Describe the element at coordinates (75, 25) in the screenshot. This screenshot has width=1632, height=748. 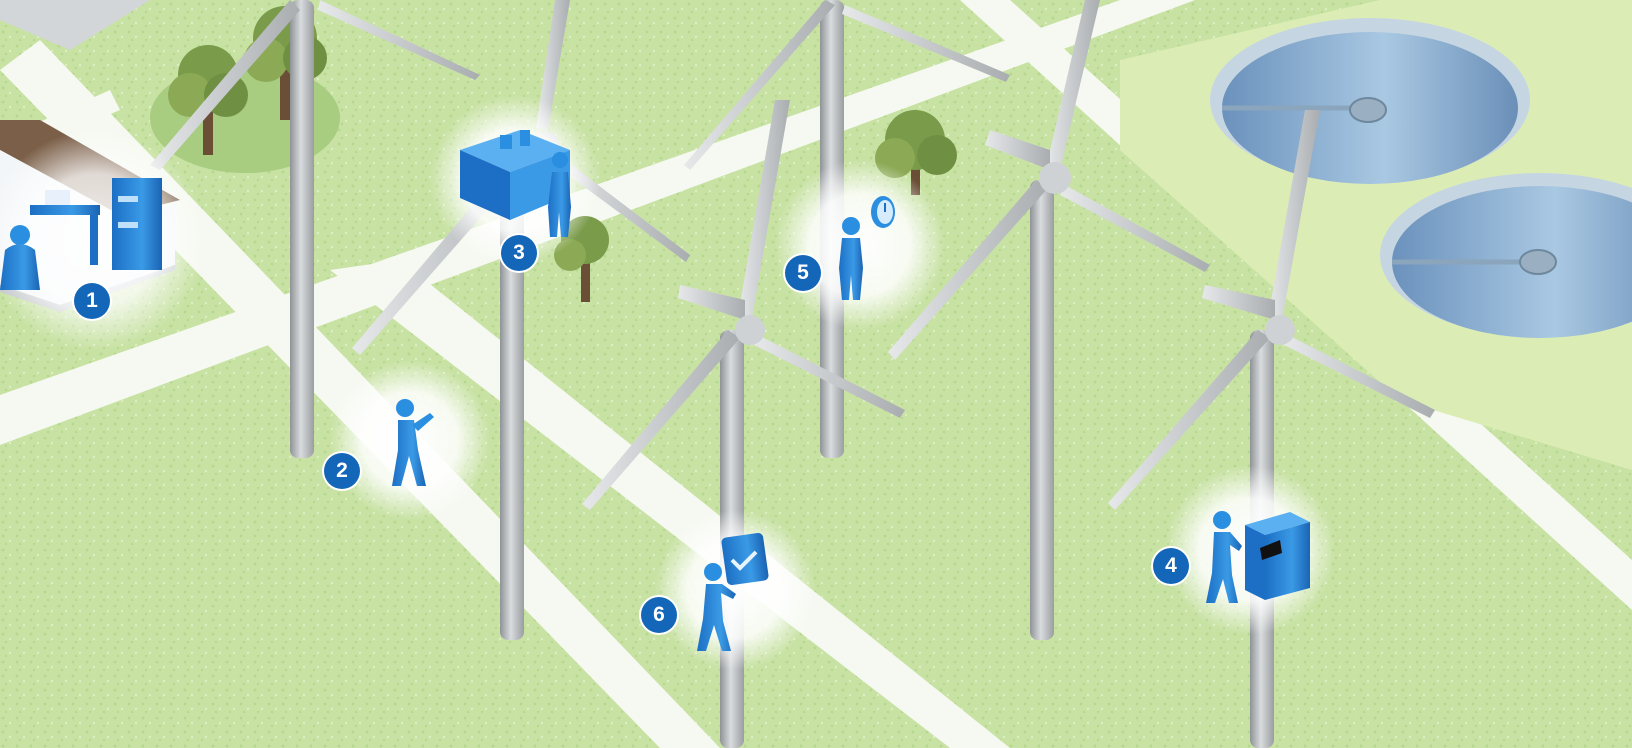
I see `building-corner` at that location.